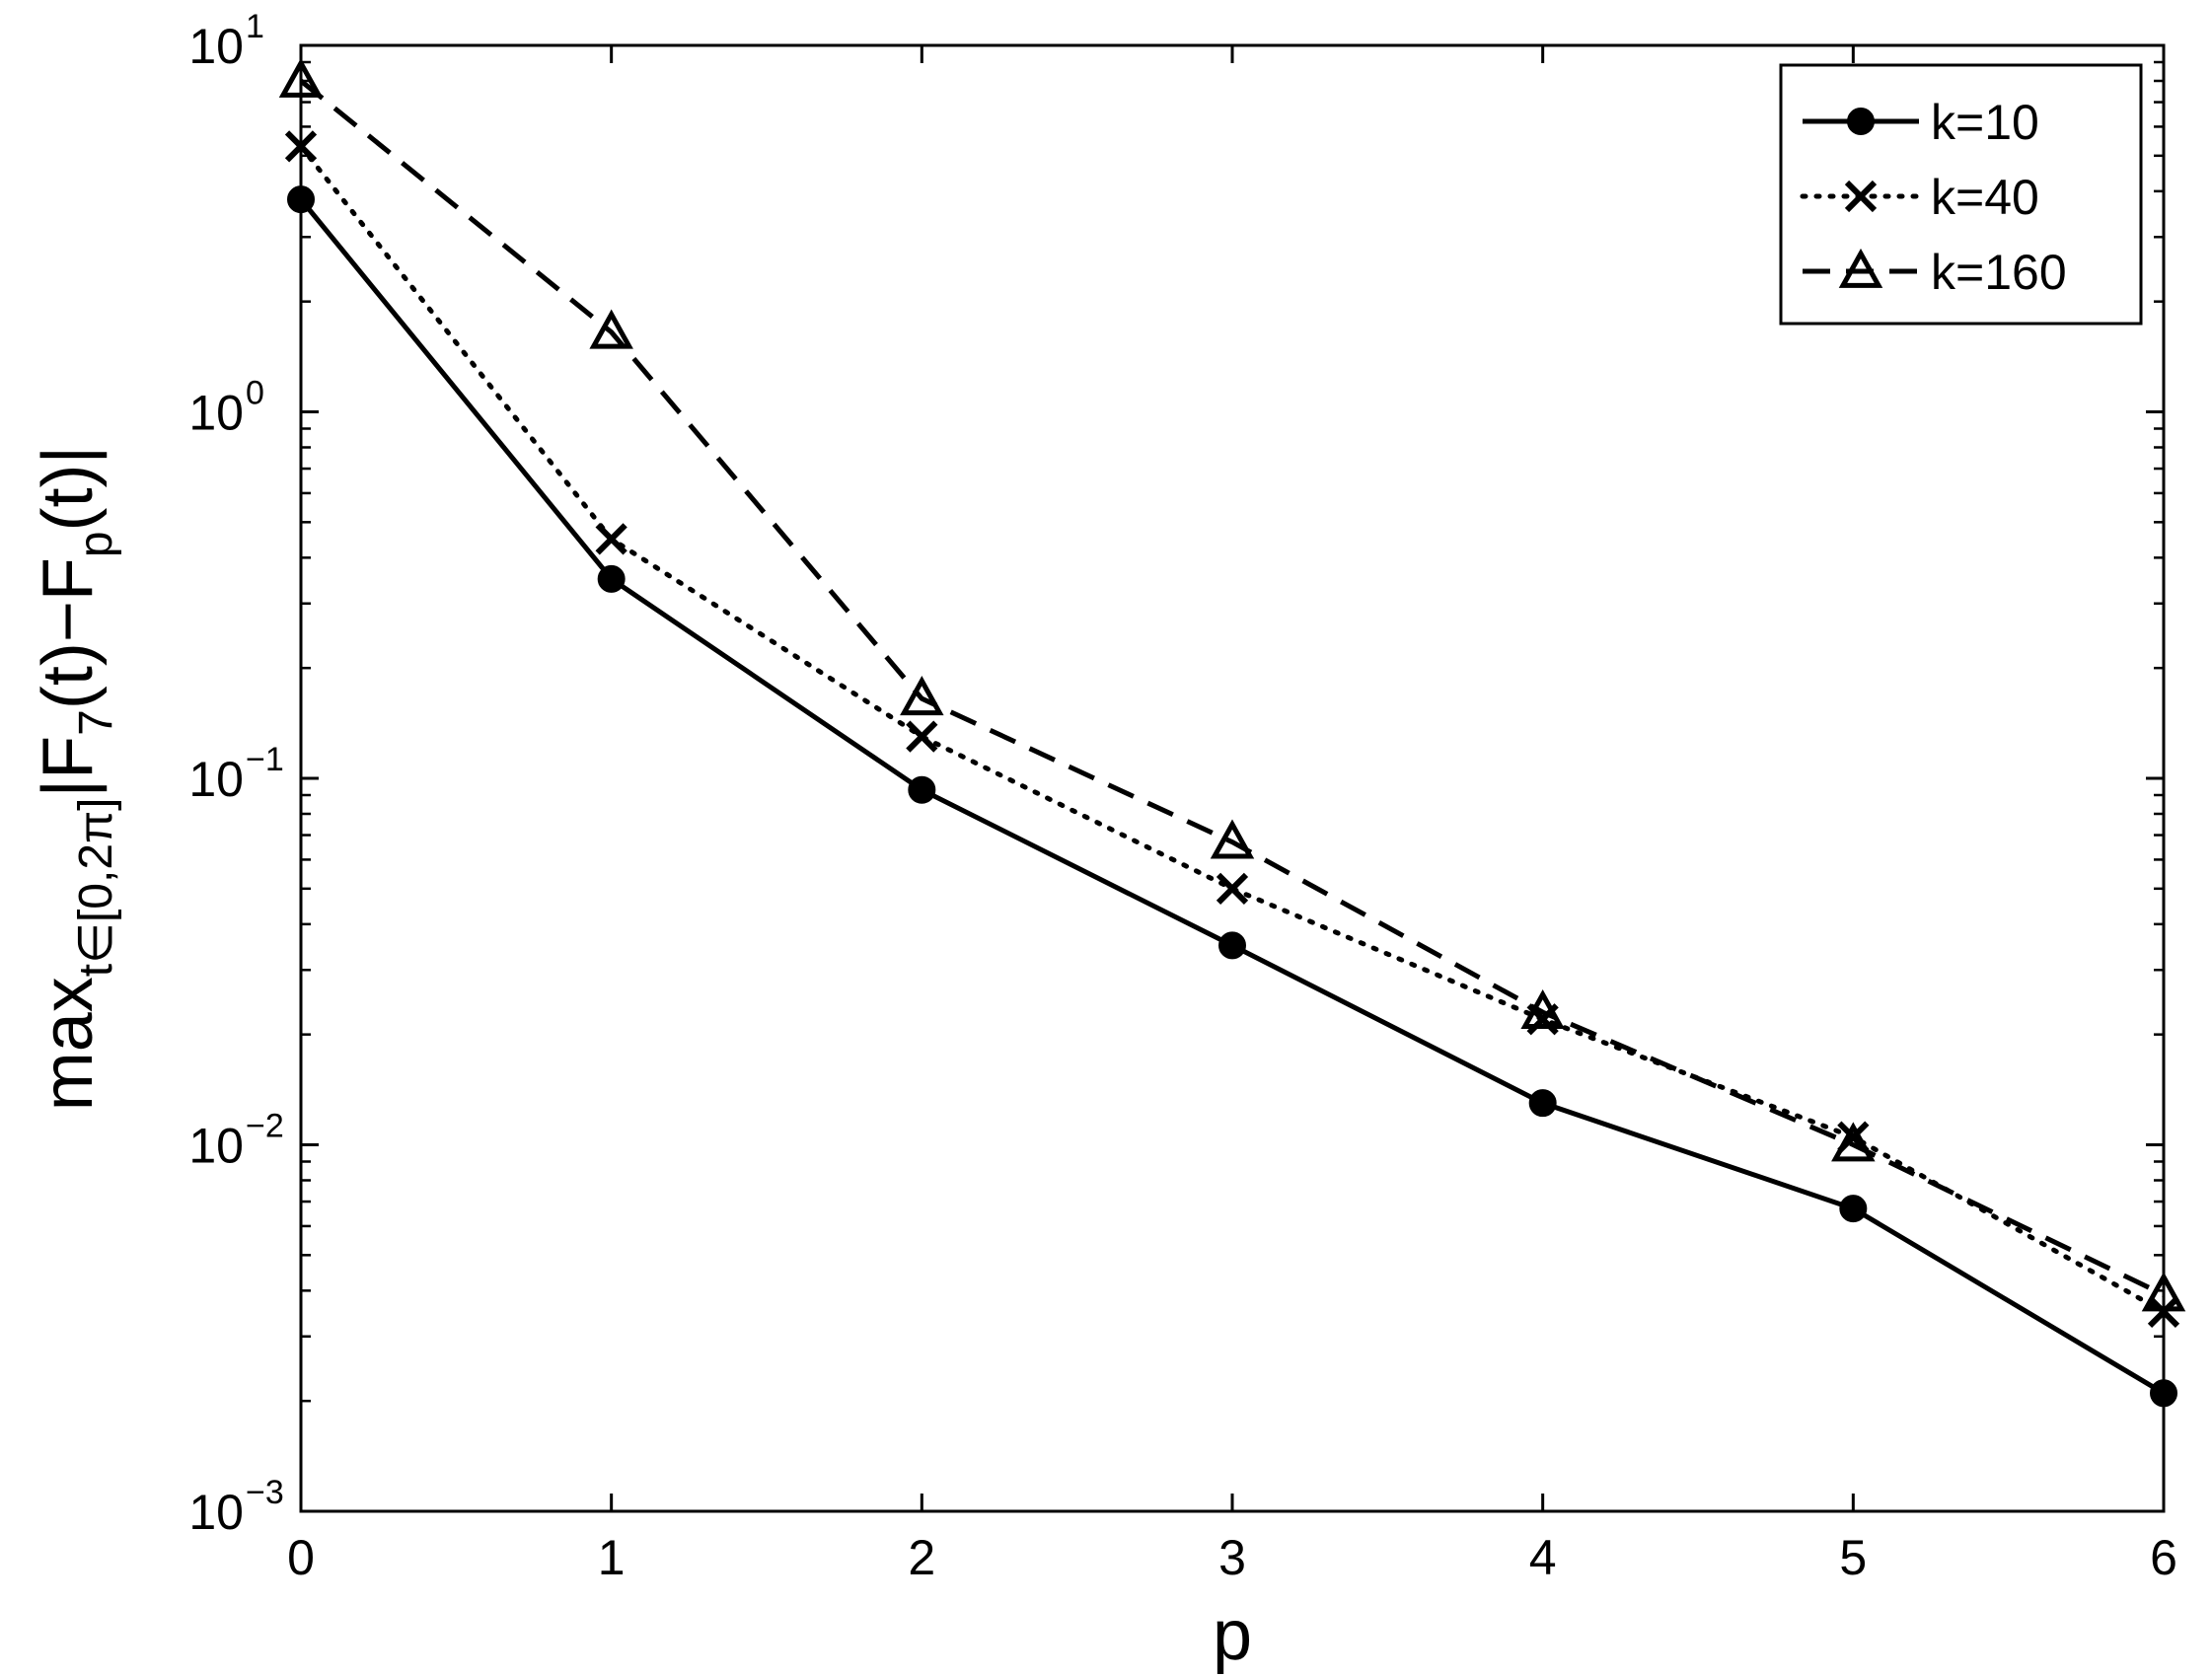 This screenshot has width=2212, height=1677. I want to click on y-tick-label: 10⁻², so click(235, 1141).